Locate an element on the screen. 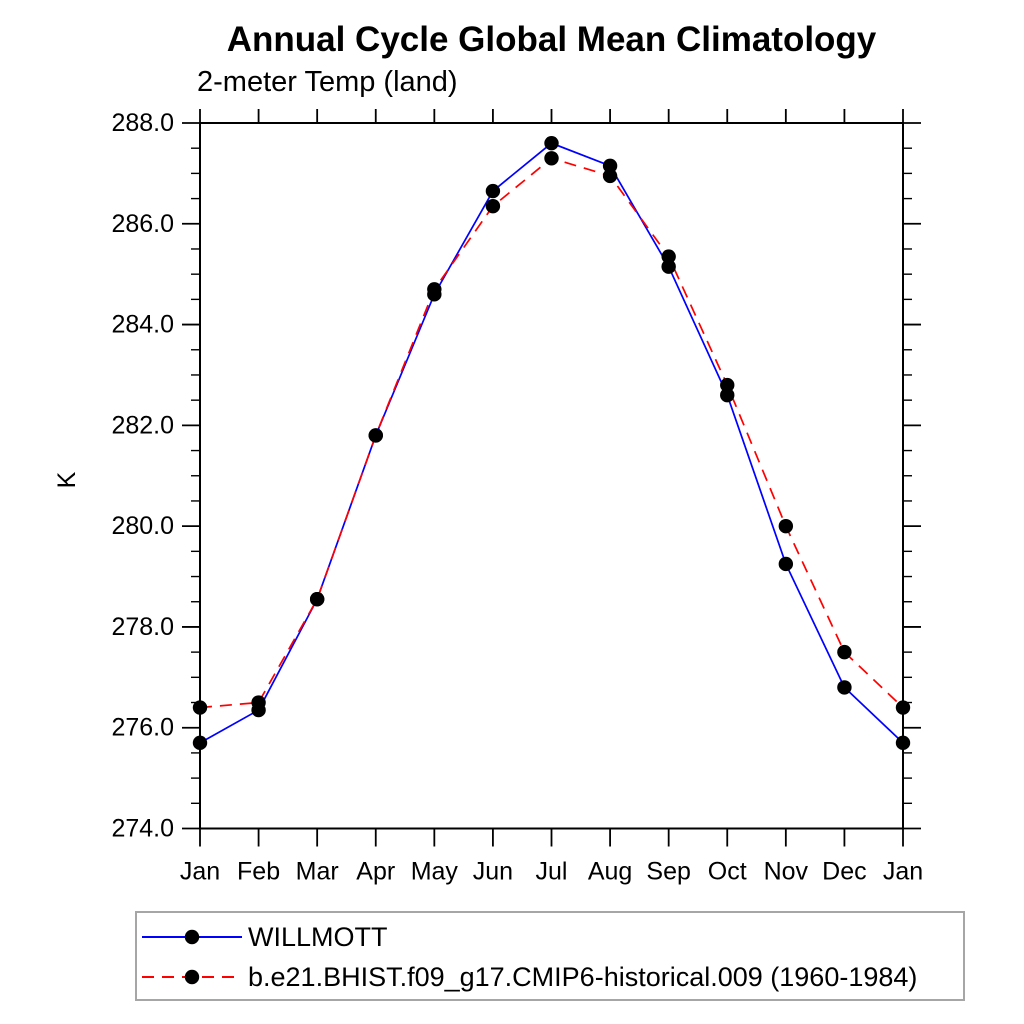  legend-label-willmott: WILLMOTT is located at coordinates (318, 936).